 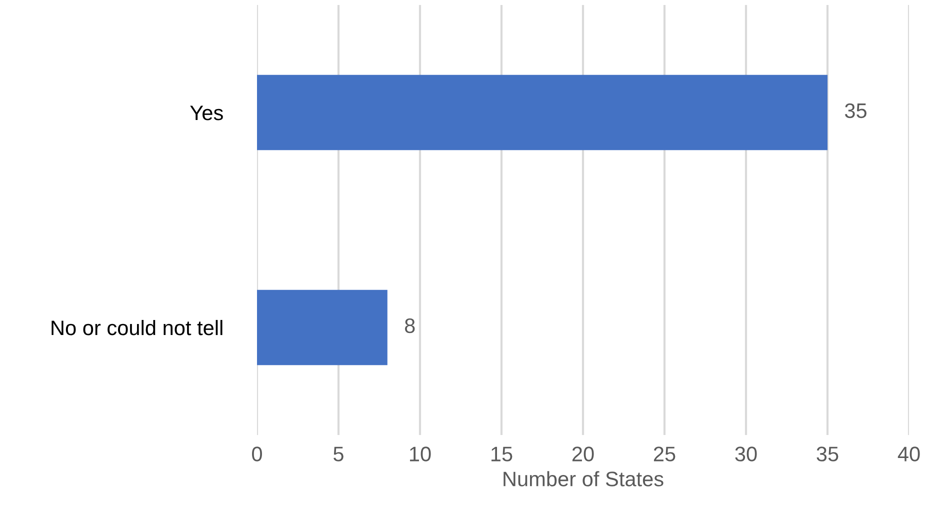 What do you see at coordinates (206, 113) in the screenshot?
I see `y-tick-label: Yes` at bounding box center [206, 113].